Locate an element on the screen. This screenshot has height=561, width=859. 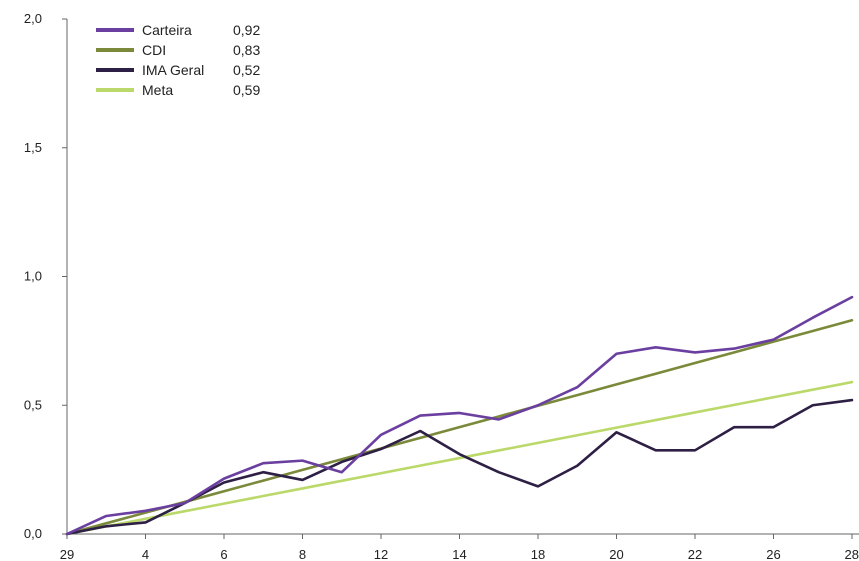
x-tick-label: 8 is located at coordinates (302, 554).